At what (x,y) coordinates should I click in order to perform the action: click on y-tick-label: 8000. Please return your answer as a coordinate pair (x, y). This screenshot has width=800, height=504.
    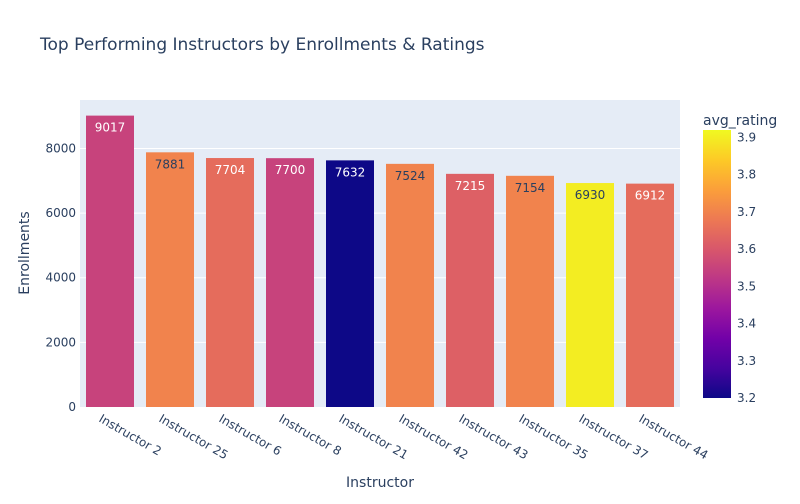
    Looking at the image, I should click on (60, 148).